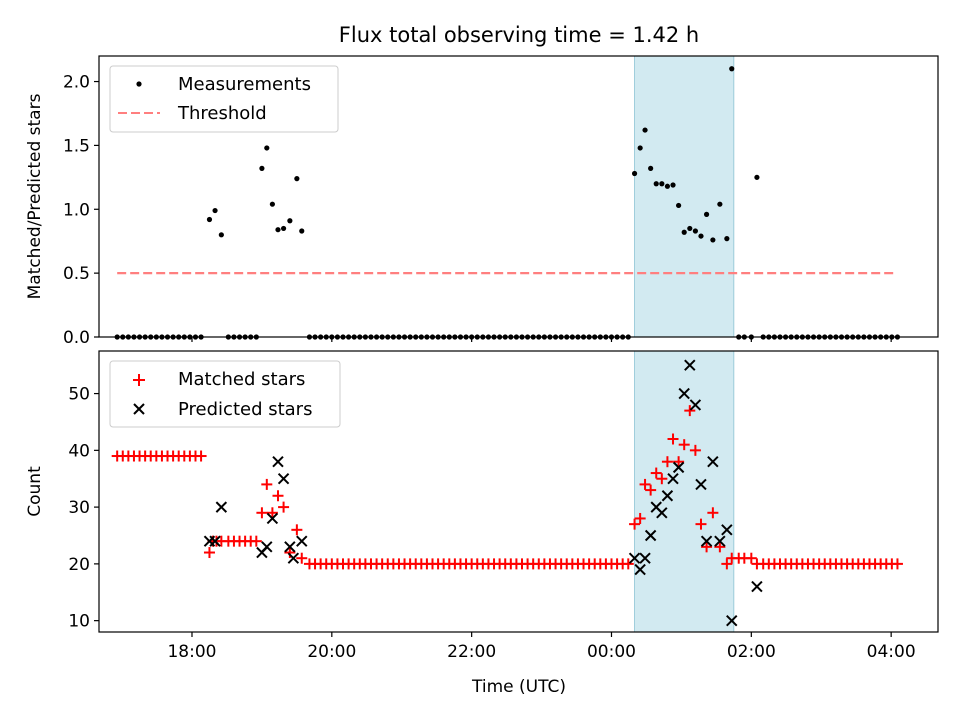 The width and height of the screenshot is (960, 720). Describe the element at coordinates (79, 622) in the screenshot. I see `y-tick-label: 10` at that location.